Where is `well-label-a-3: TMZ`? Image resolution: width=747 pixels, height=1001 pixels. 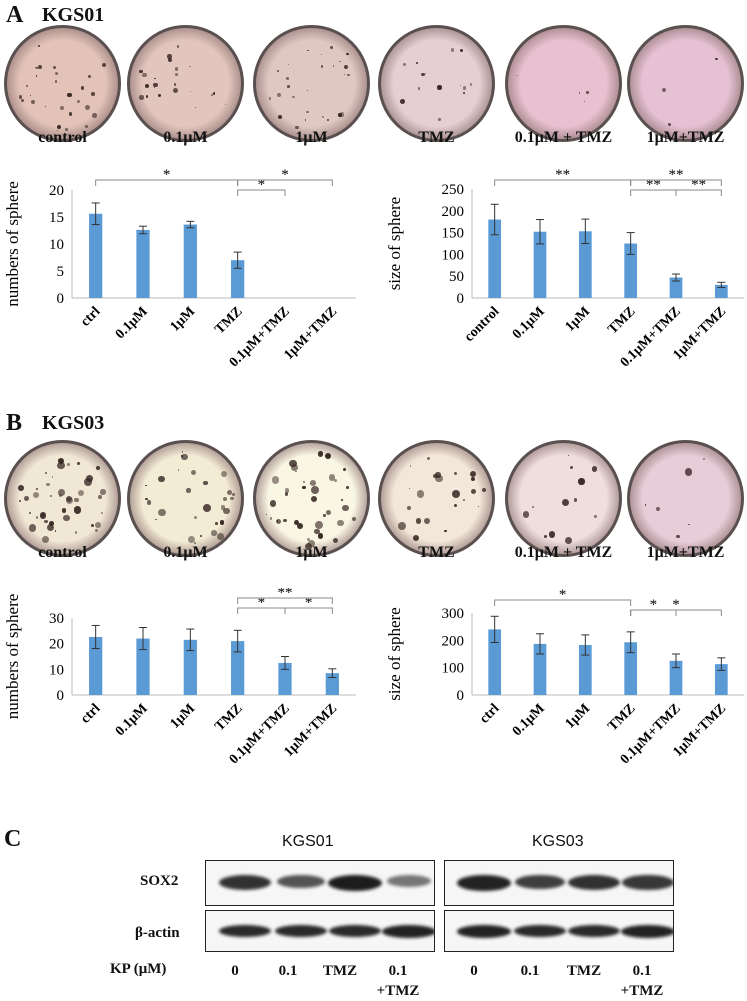
well-label-a-3: TMZ is located at coordinates (436, 137).